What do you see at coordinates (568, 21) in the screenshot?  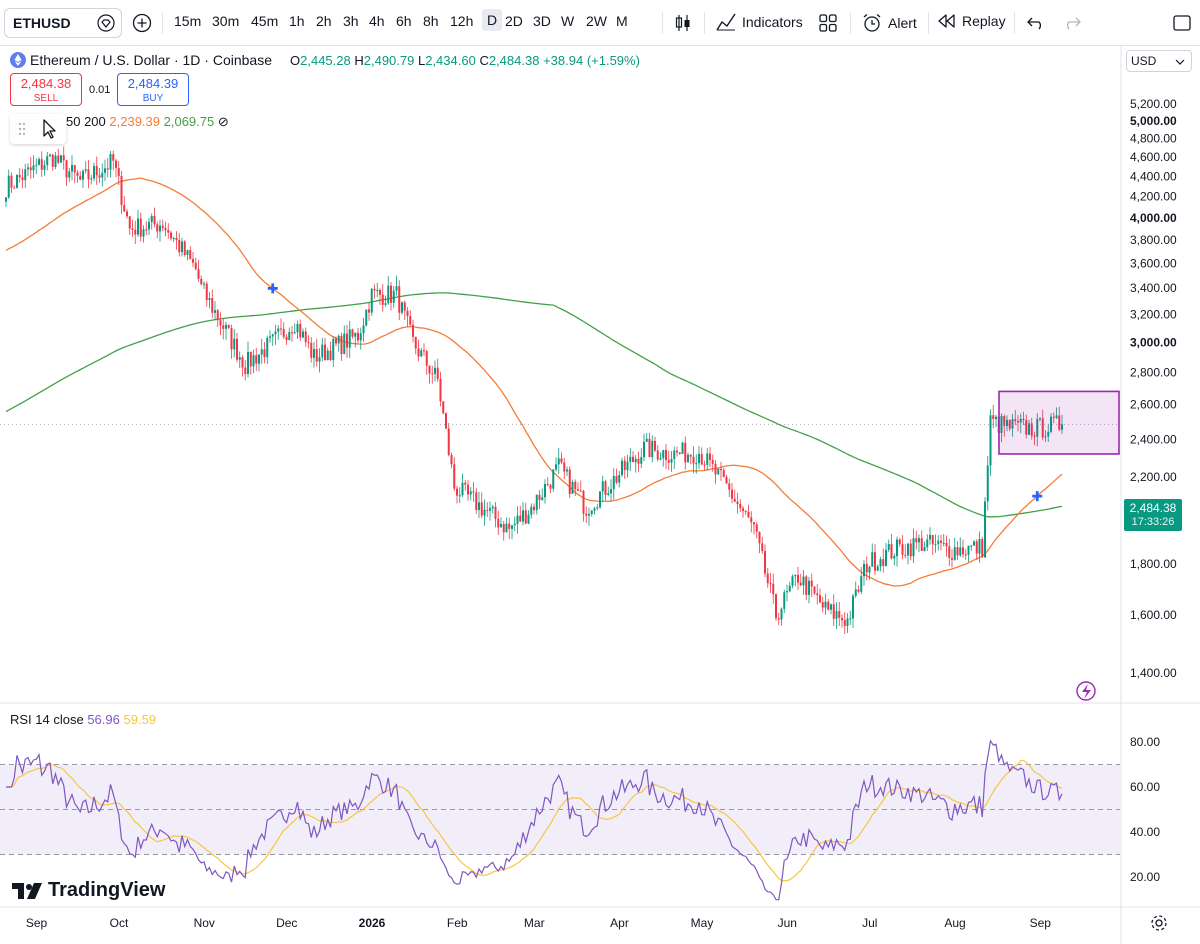 I see `timeframe-w: W` at bounding box center [568, 21].